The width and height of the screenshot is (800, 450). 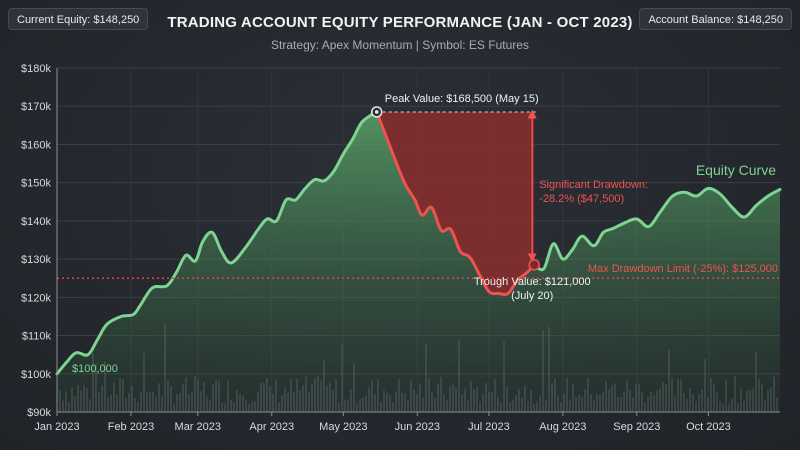 I want to click on y-tick-label: $150k, so click(x=36, y=184).